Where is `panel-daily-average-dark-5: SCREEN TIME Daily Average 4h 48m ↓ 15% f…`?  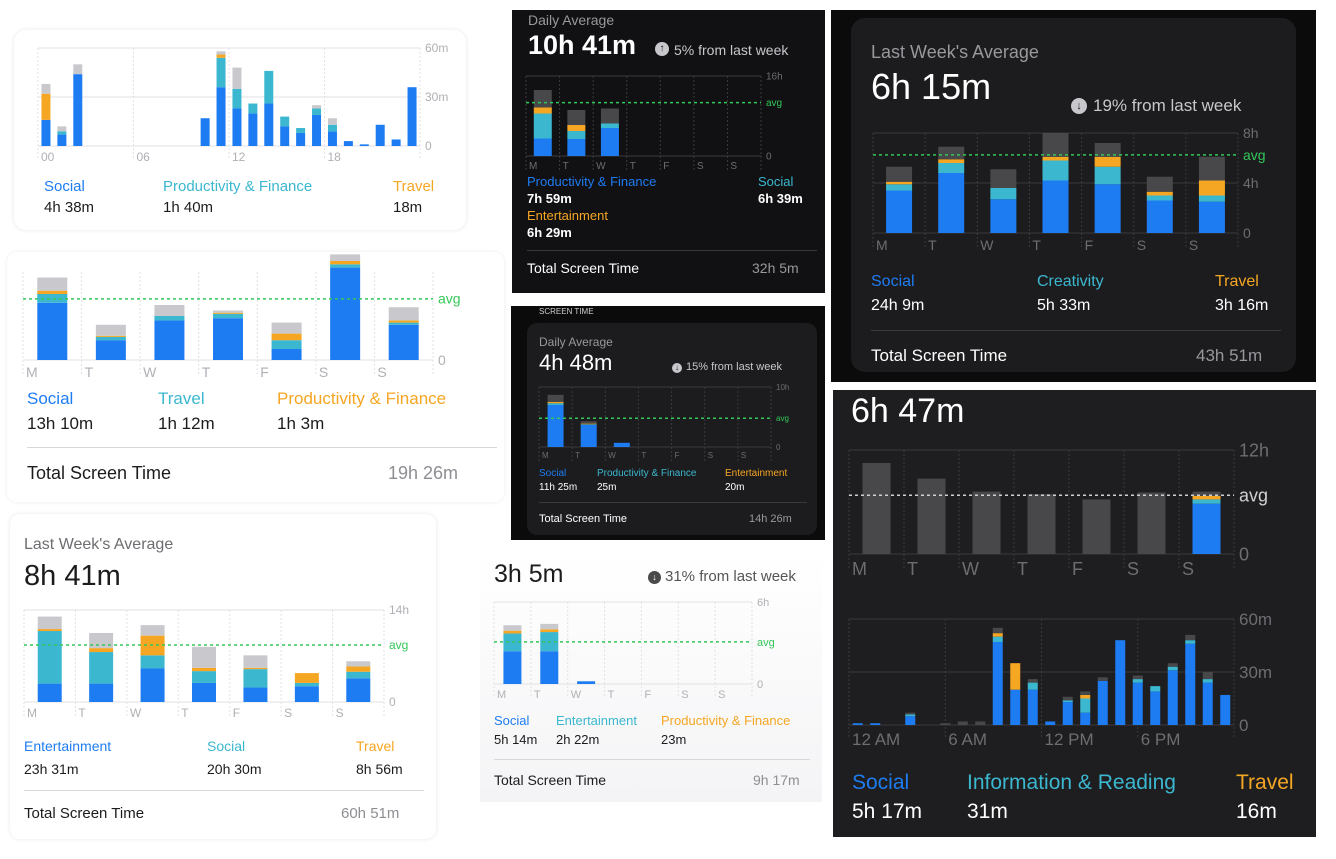
panel-daily-average-dark-5: SCREEN TIME Daily Average 4h 48m ↓ 15% f… is located at coordinates (668, 423).